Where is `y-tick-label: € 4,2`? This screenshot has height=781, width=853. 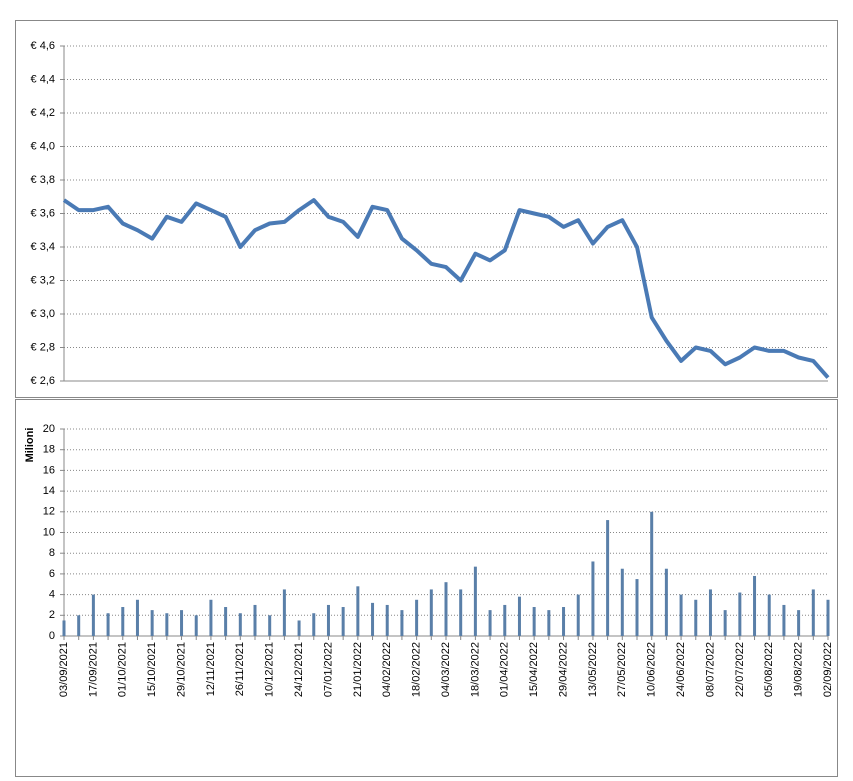 y-tick-label: € 4,2 is located at coordinates (43, 113).